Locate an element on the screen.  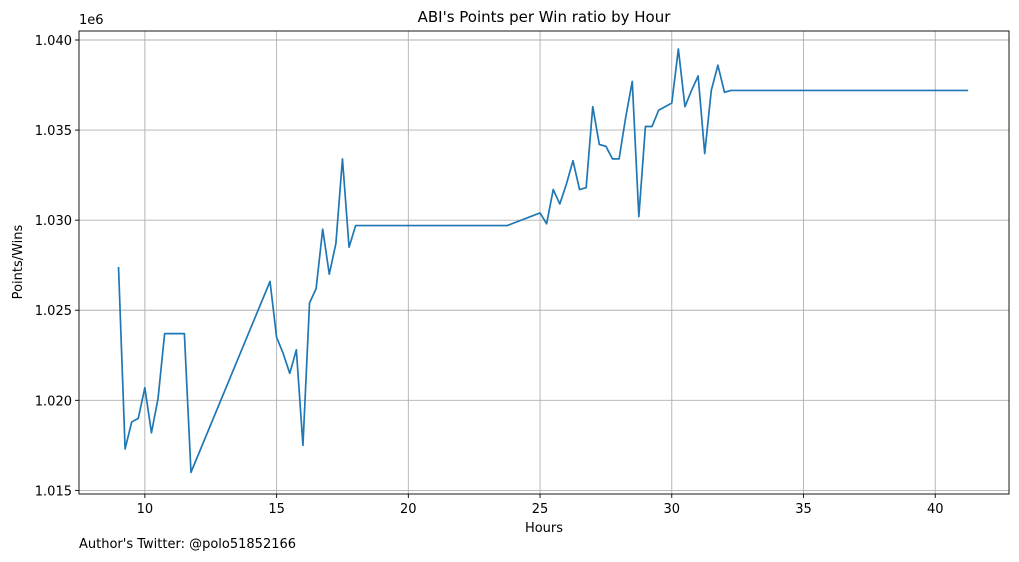
y-axis-ticks: 1.015 1.020 1.025 1.030 1.035 1.040 is located at coordinates (57, 266).